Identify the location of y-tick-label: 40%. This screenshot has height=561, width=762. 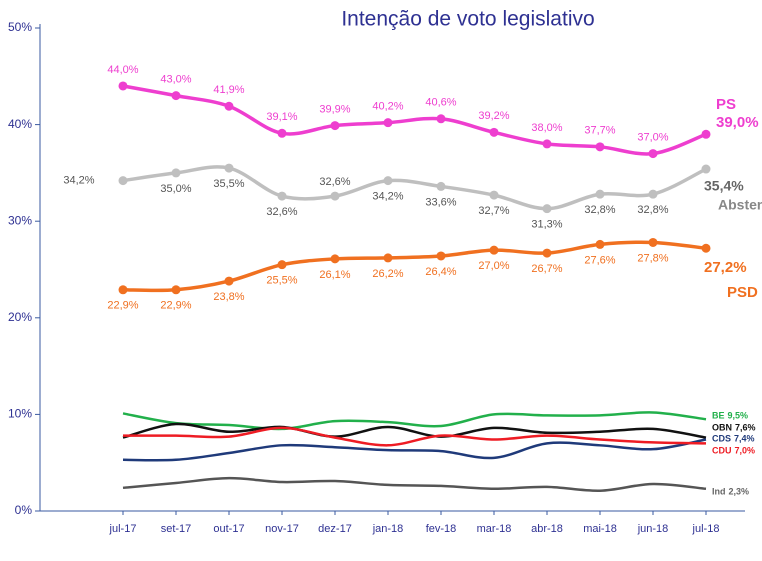
(20, 124).